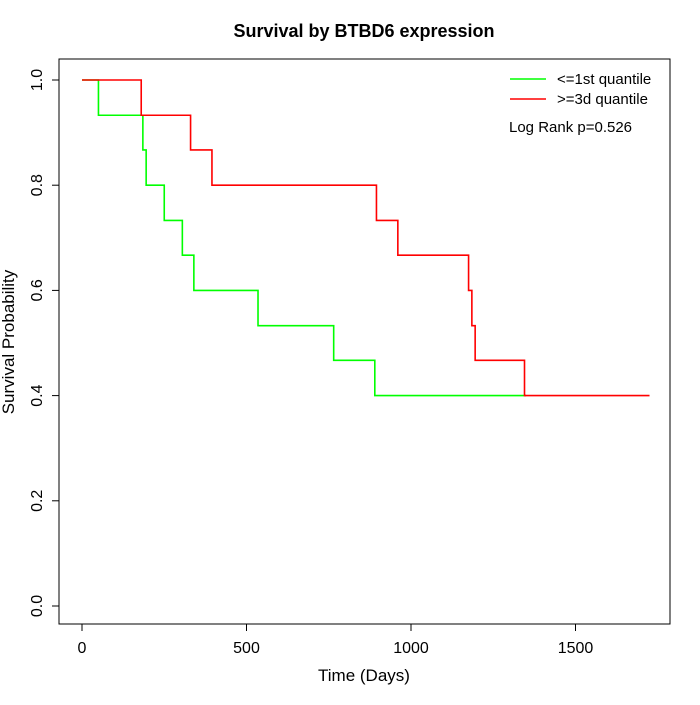 The height and width of the screenshot is (705, 700). Describe the element at coordinates (580, 89) in the screenshot. I see `legend: <=1st quantile >=3d quantile` at that location.